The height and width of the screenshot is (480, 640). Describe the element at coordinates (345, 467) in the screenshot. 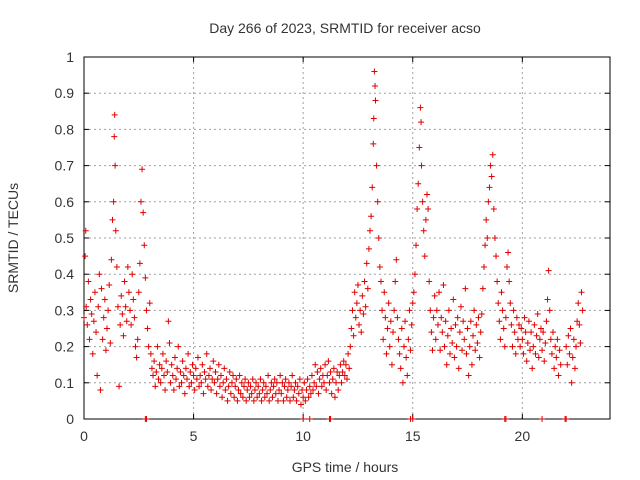

I see `x-axis-label: GPS time / hours` at that location.